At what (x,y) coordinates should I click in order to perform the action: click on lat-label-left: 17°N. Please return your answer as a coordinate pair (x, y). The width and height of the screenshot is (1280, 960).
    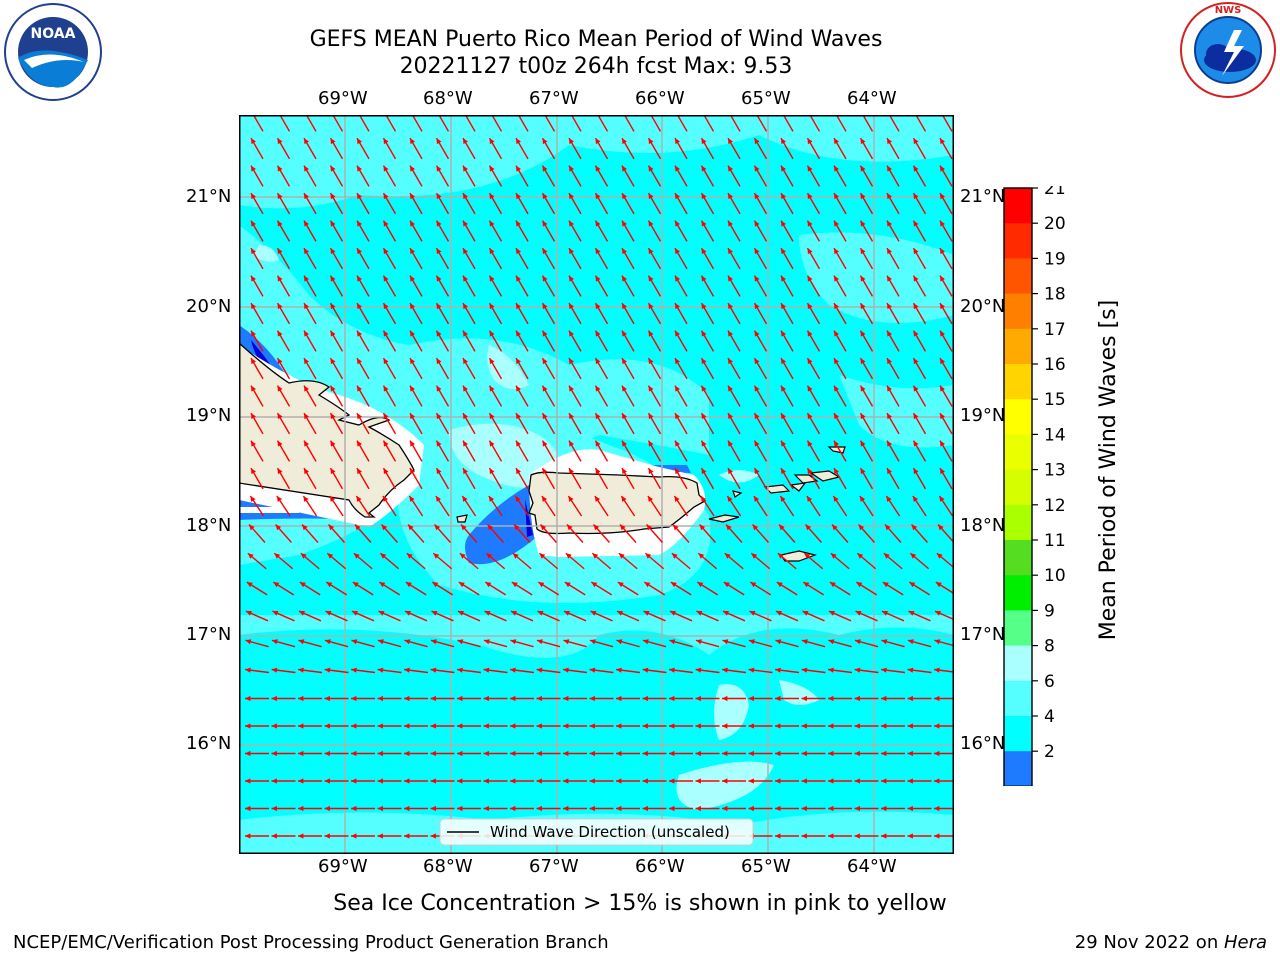
    Looking at the image, I should click on (209, 634).